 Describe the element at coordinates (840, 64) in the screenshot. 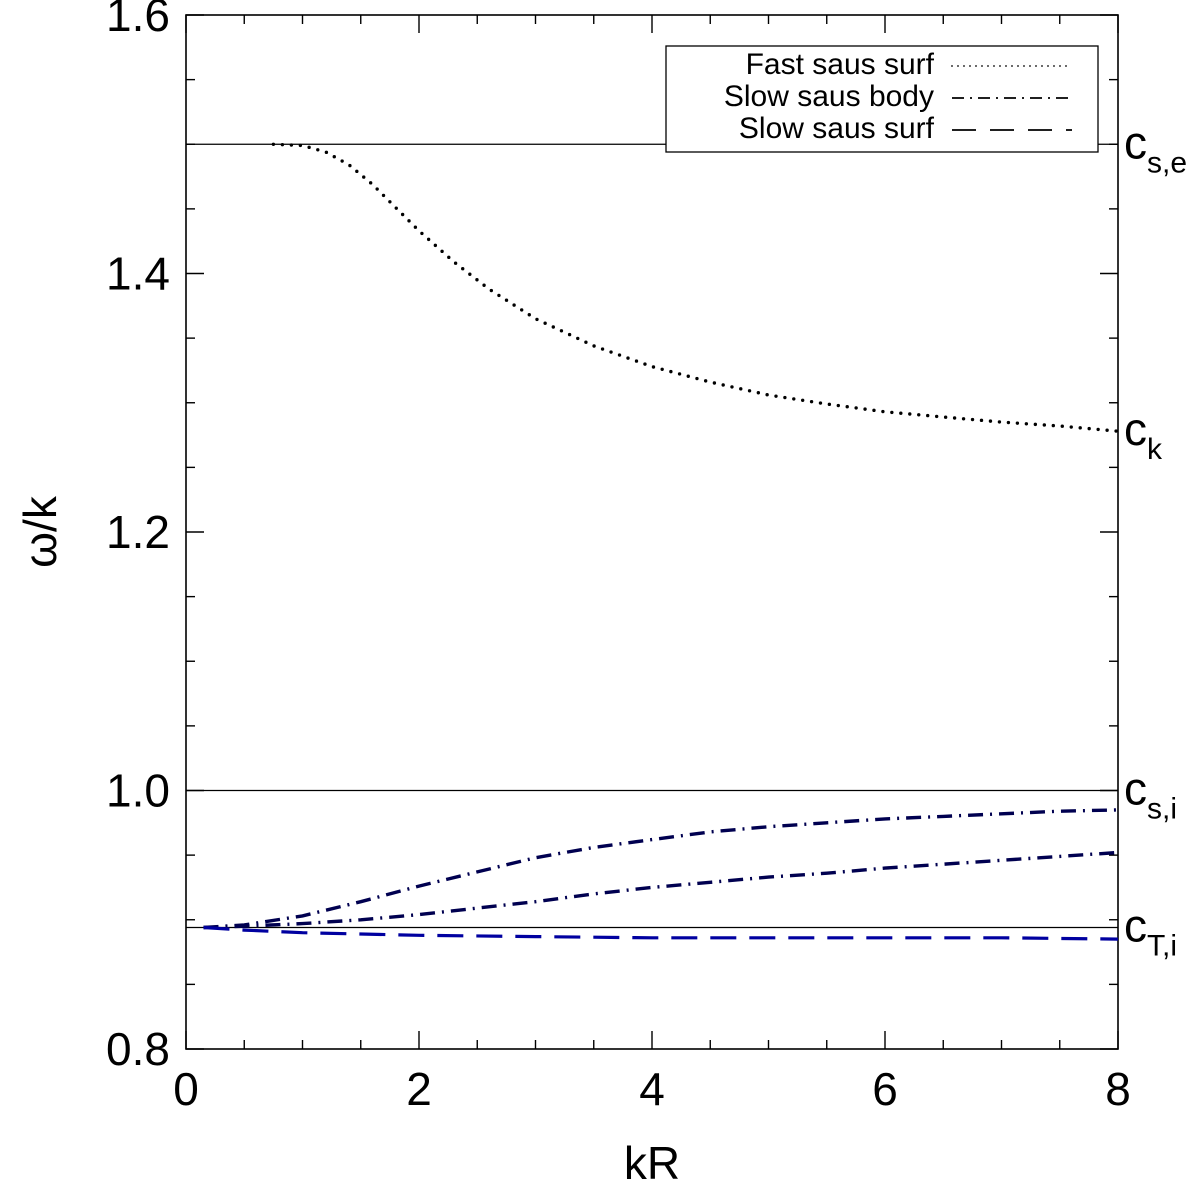

I see `legend-label: Fast saus surf` at that location.